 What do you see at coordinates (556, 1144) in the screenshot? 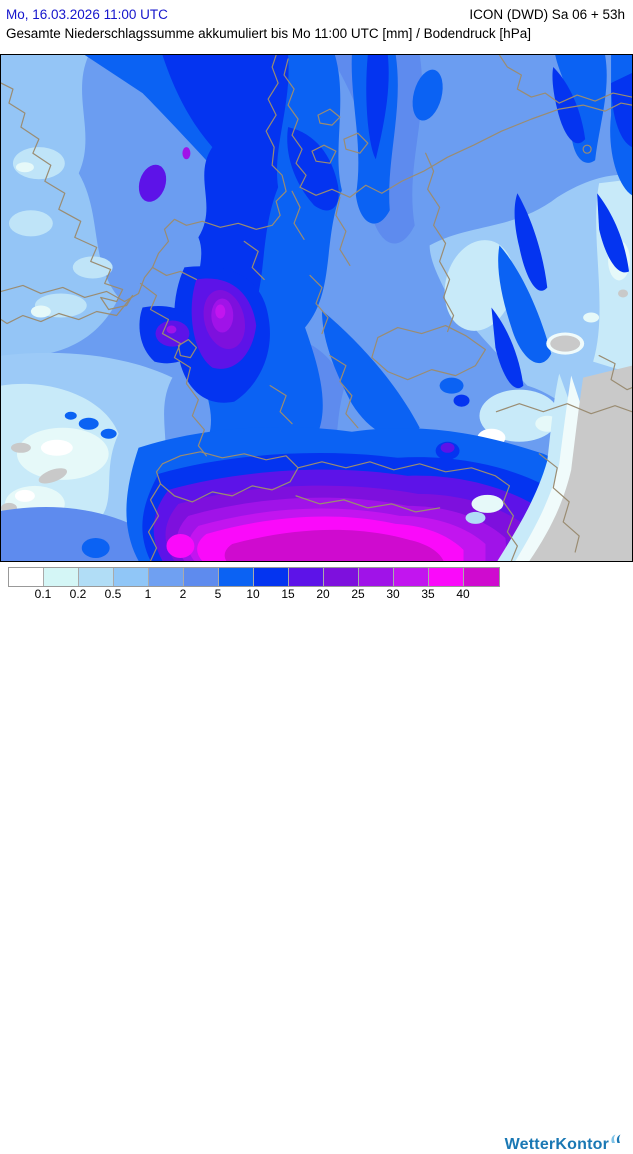
I see `logo-text: WetterKontor` at bounding box center [556, 1144].